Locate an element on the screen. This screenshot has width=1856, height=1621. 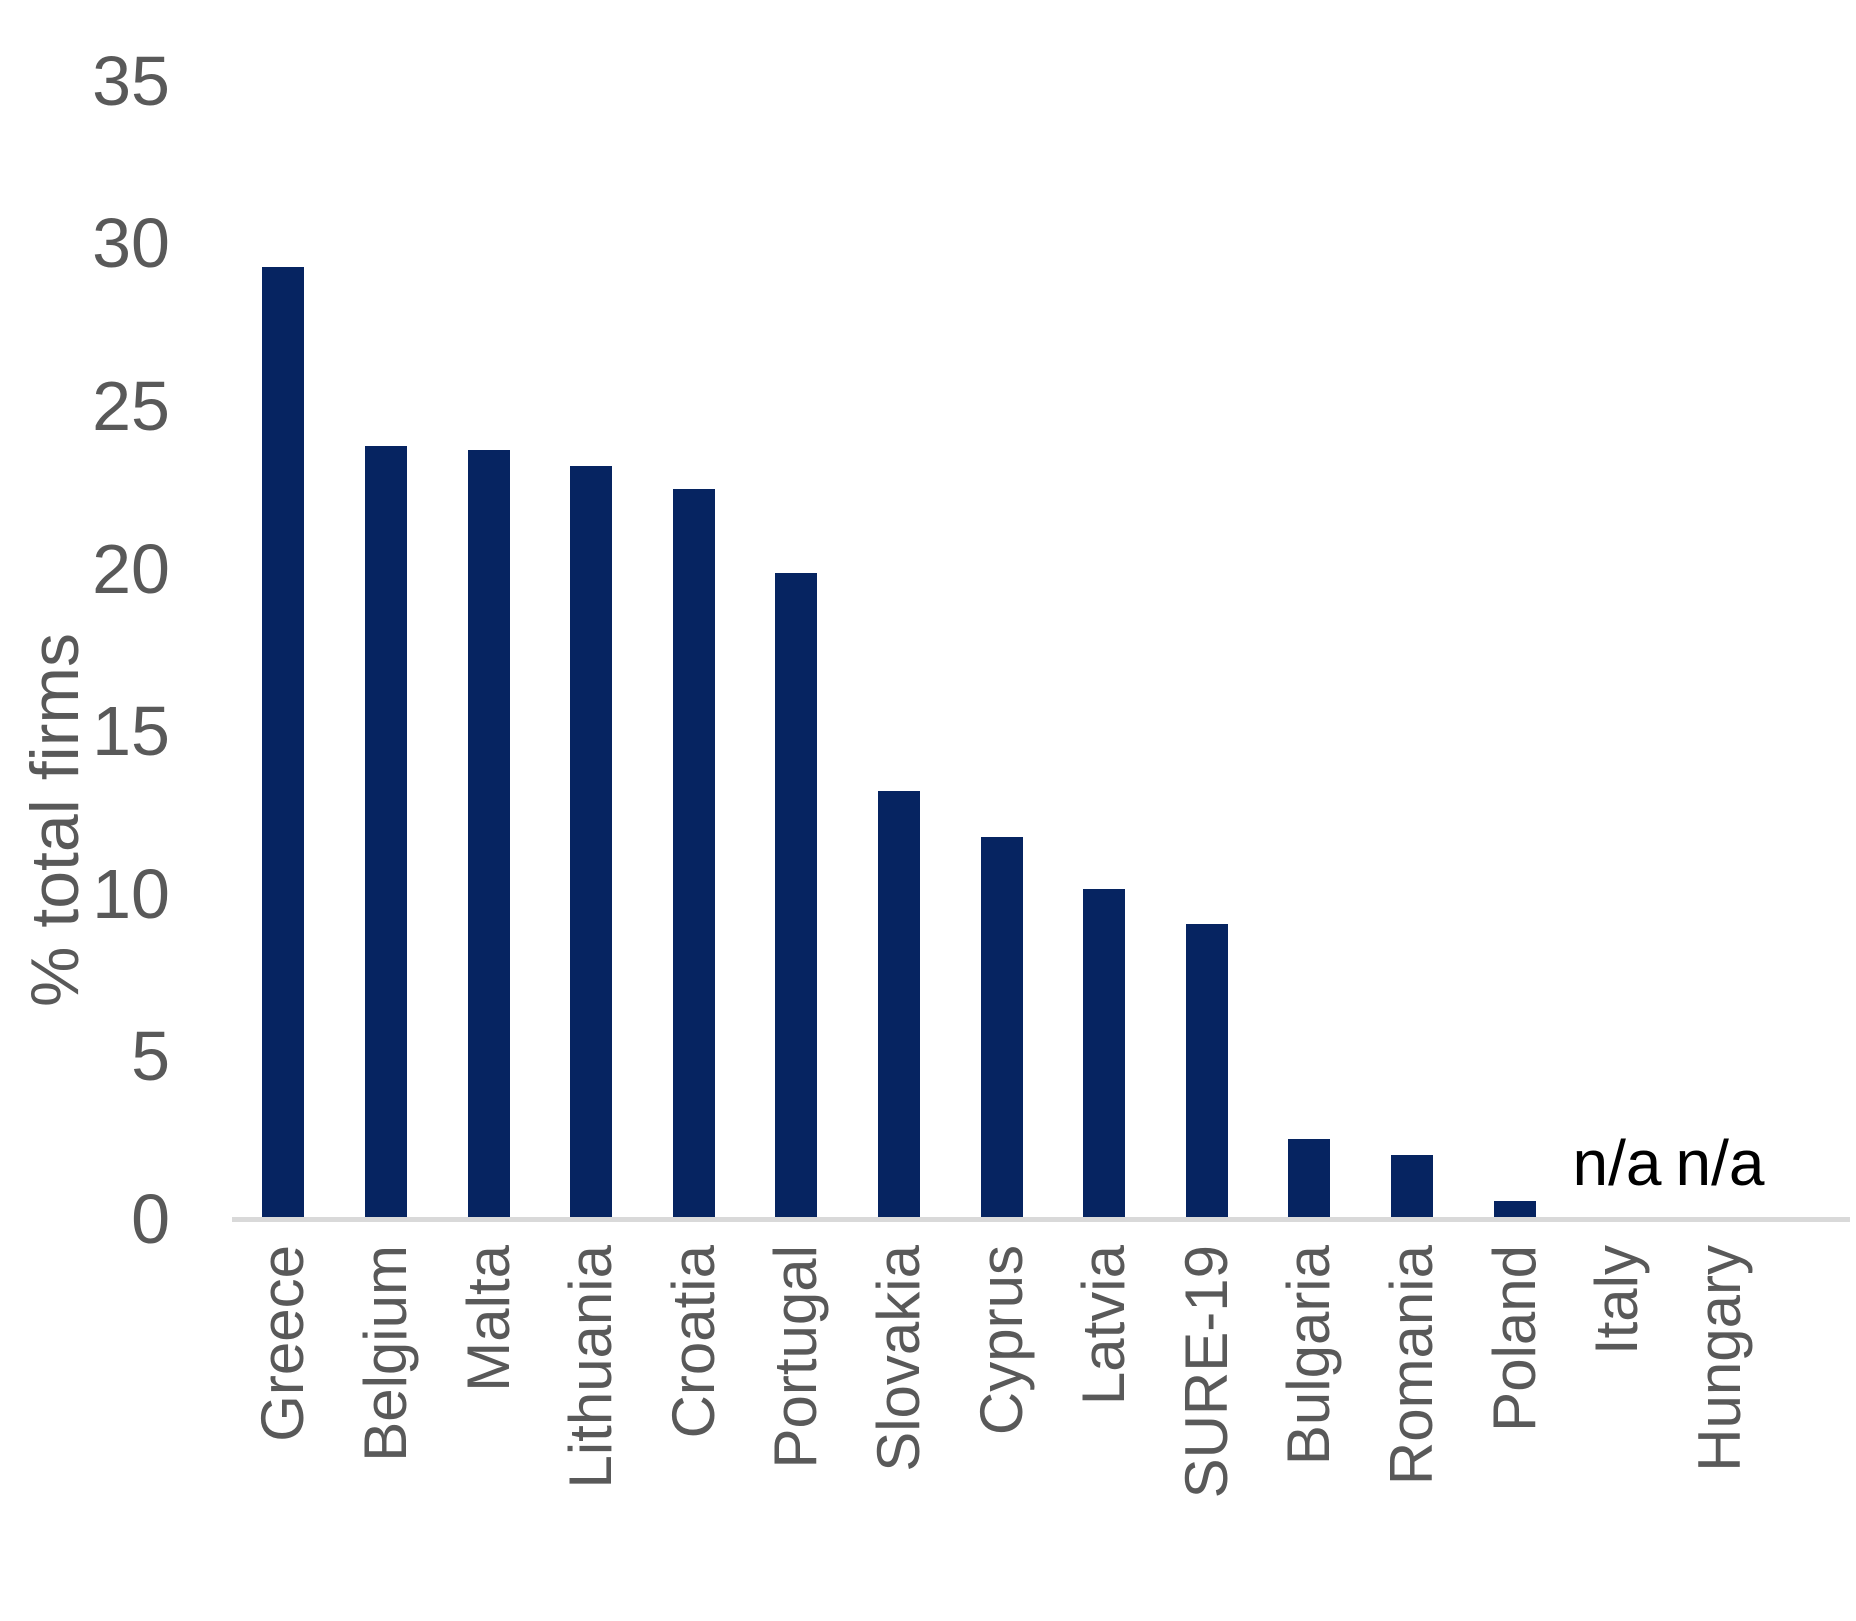
bar-malta is located at coordinates (489, 833).